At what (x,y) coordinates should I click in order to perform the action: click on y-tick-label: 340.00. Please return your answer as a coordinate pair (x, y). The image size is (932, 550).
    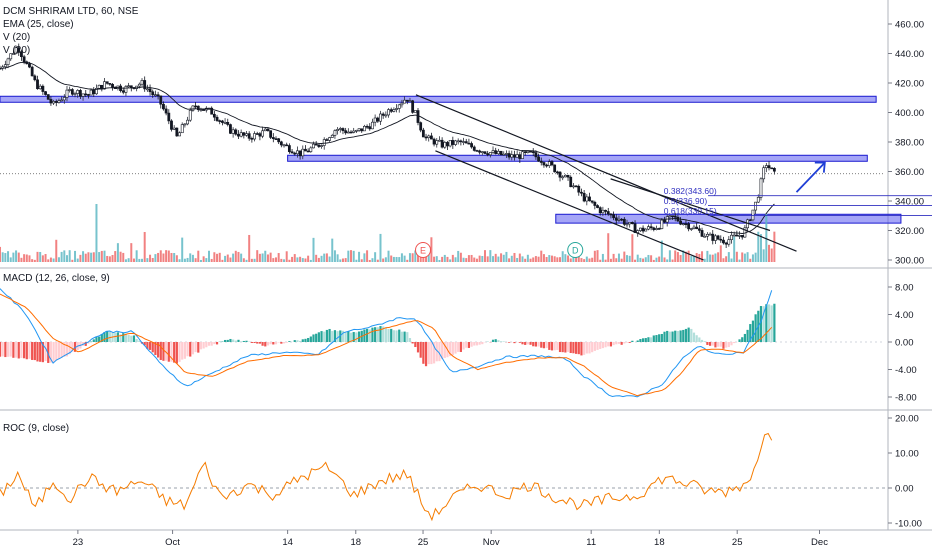
    Looking at the image, I should click on (909, 202).